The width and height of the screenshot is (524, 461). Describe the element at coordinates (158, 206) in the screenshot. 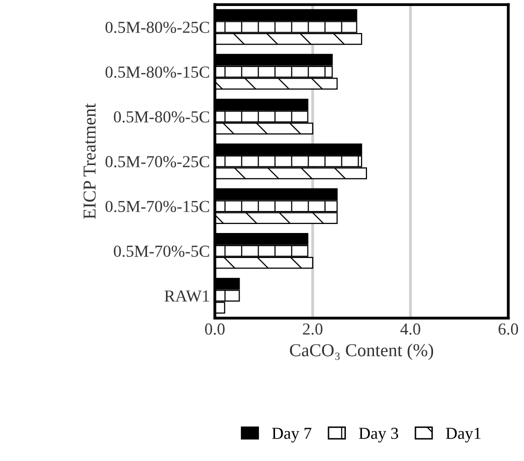

I see `y-tick-label: 0.5M-70%-15C` at that location.